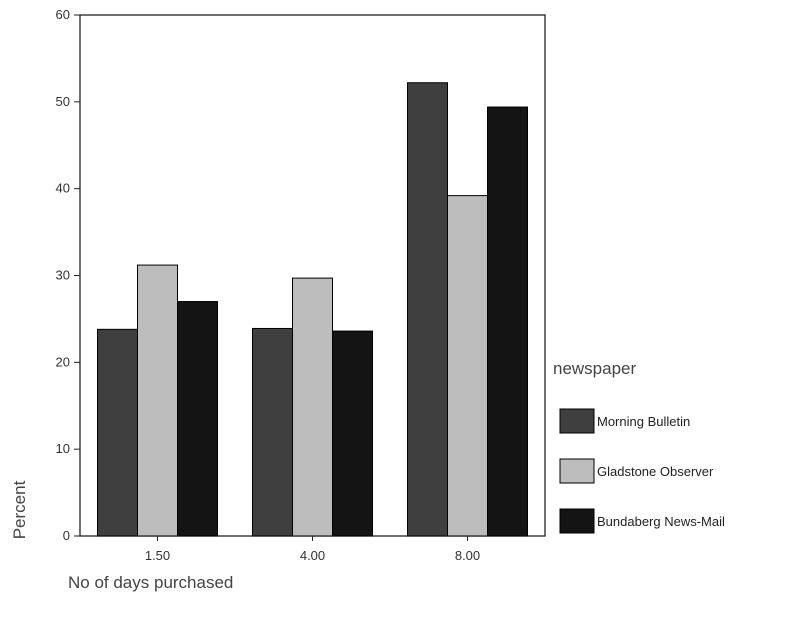  I want to click on y-axis-ticks: 0 10 20 30 40 50 60, so click(68, 275).